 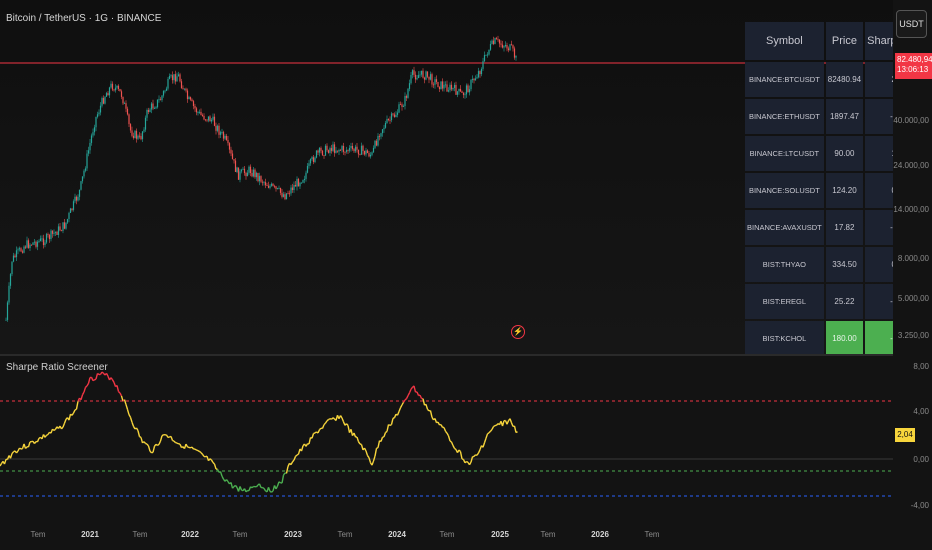 What do you see at coordinates (84, 18) in the screenshot?
I see `symbol-title: Bitcoin / TetherUS · 1G · BINANCE` at bounding box center [84, 18].